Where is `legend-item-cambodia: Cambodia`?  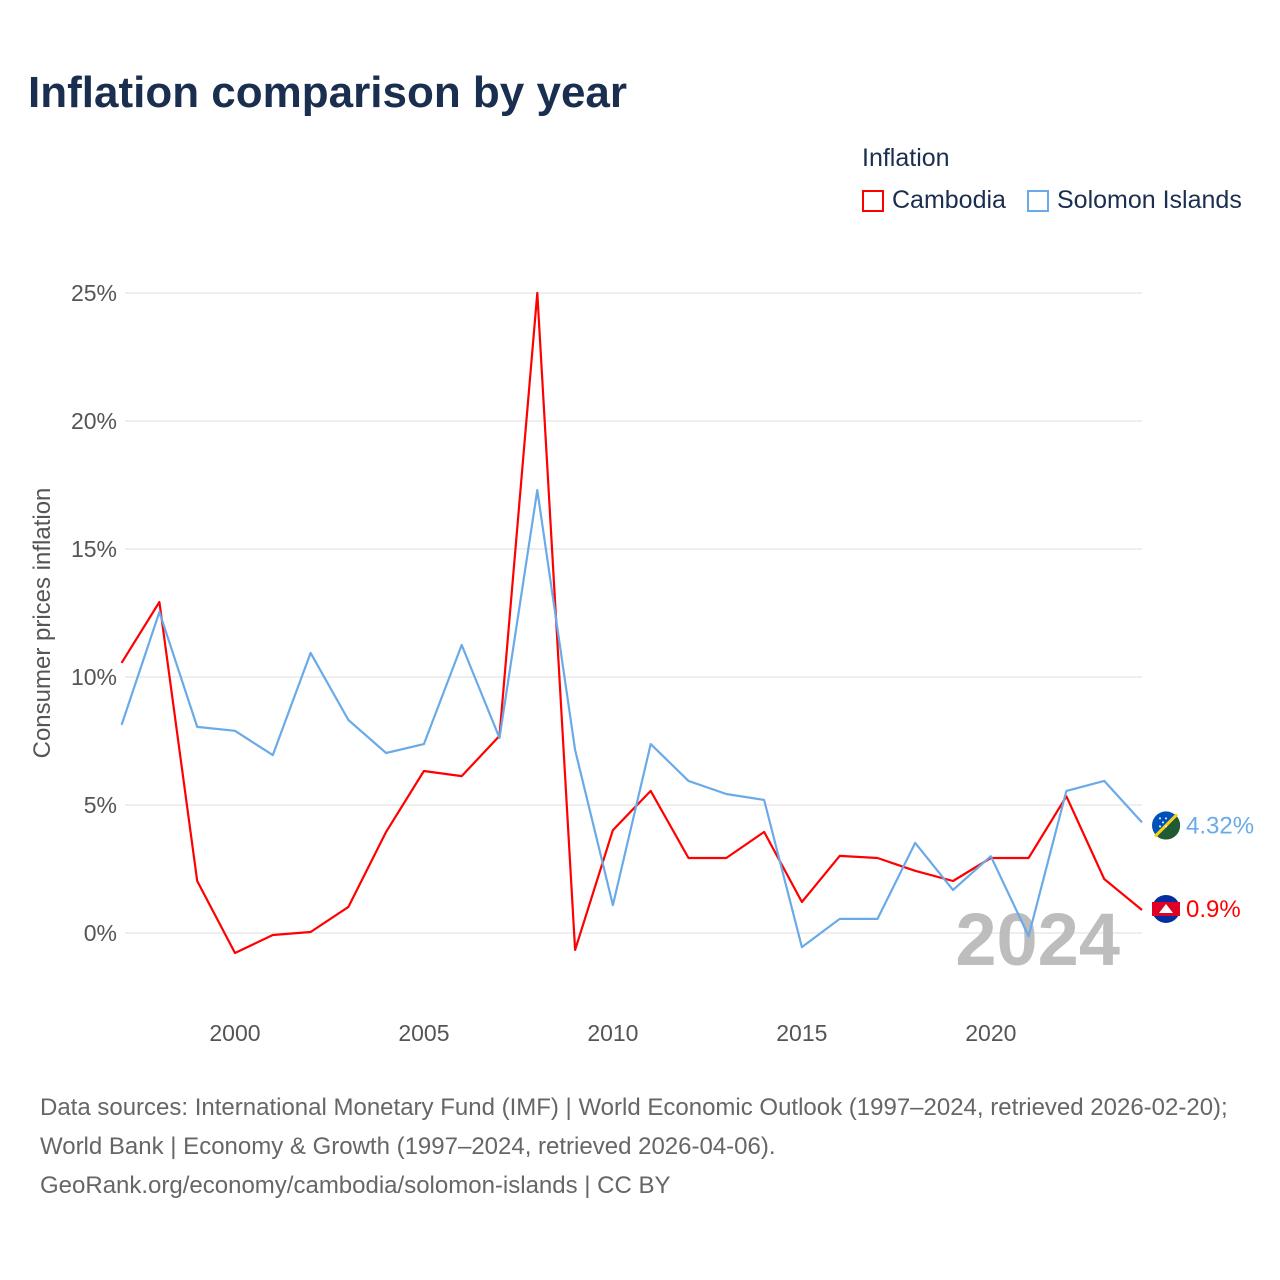 legend-item-cambodia: Cambodia is located at coordinates (934, 200).